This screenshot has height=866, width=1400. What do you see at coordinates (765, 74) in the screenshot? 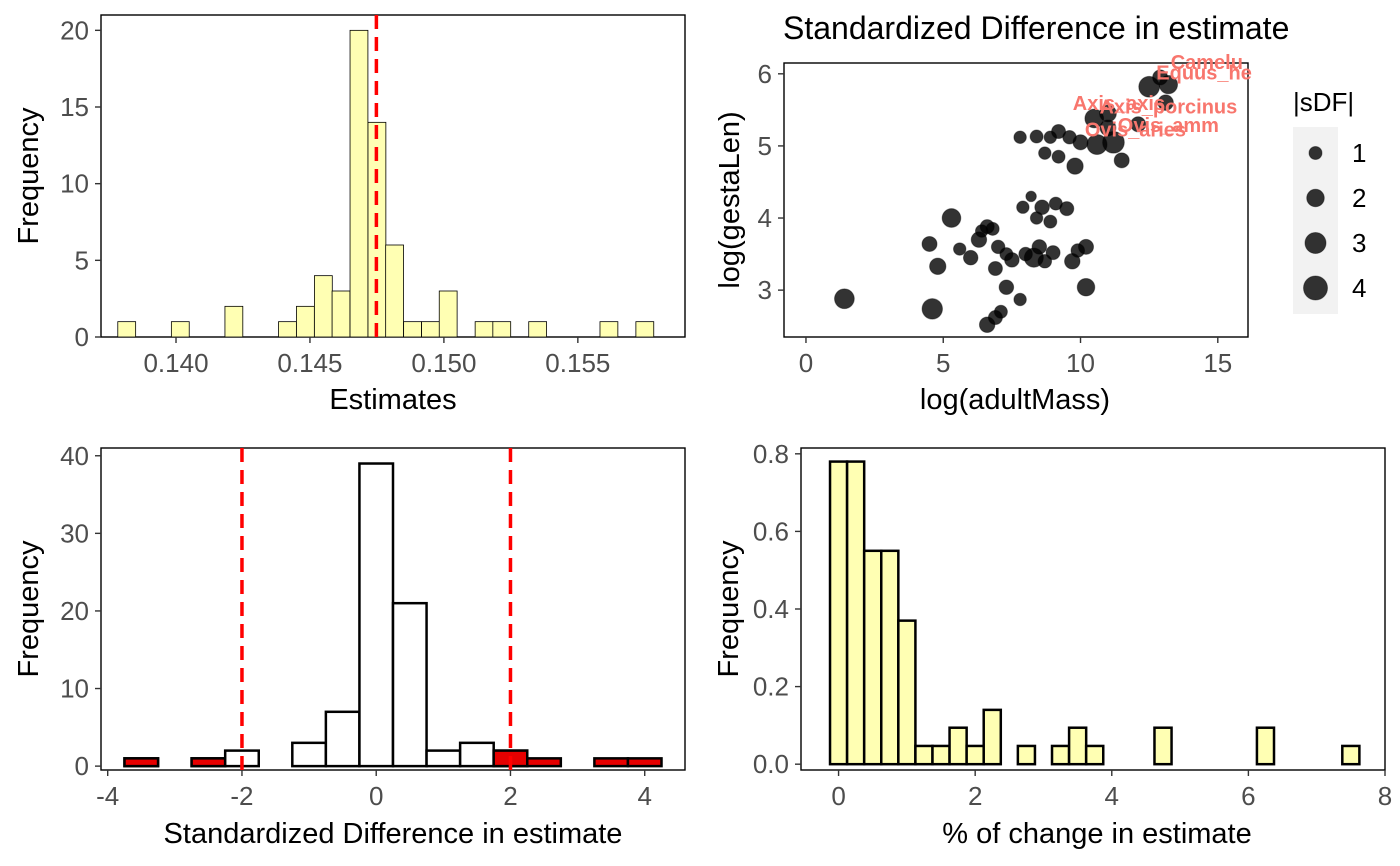
I see `panel2-y-tick-label: 6` at bounding box center [765, 74].